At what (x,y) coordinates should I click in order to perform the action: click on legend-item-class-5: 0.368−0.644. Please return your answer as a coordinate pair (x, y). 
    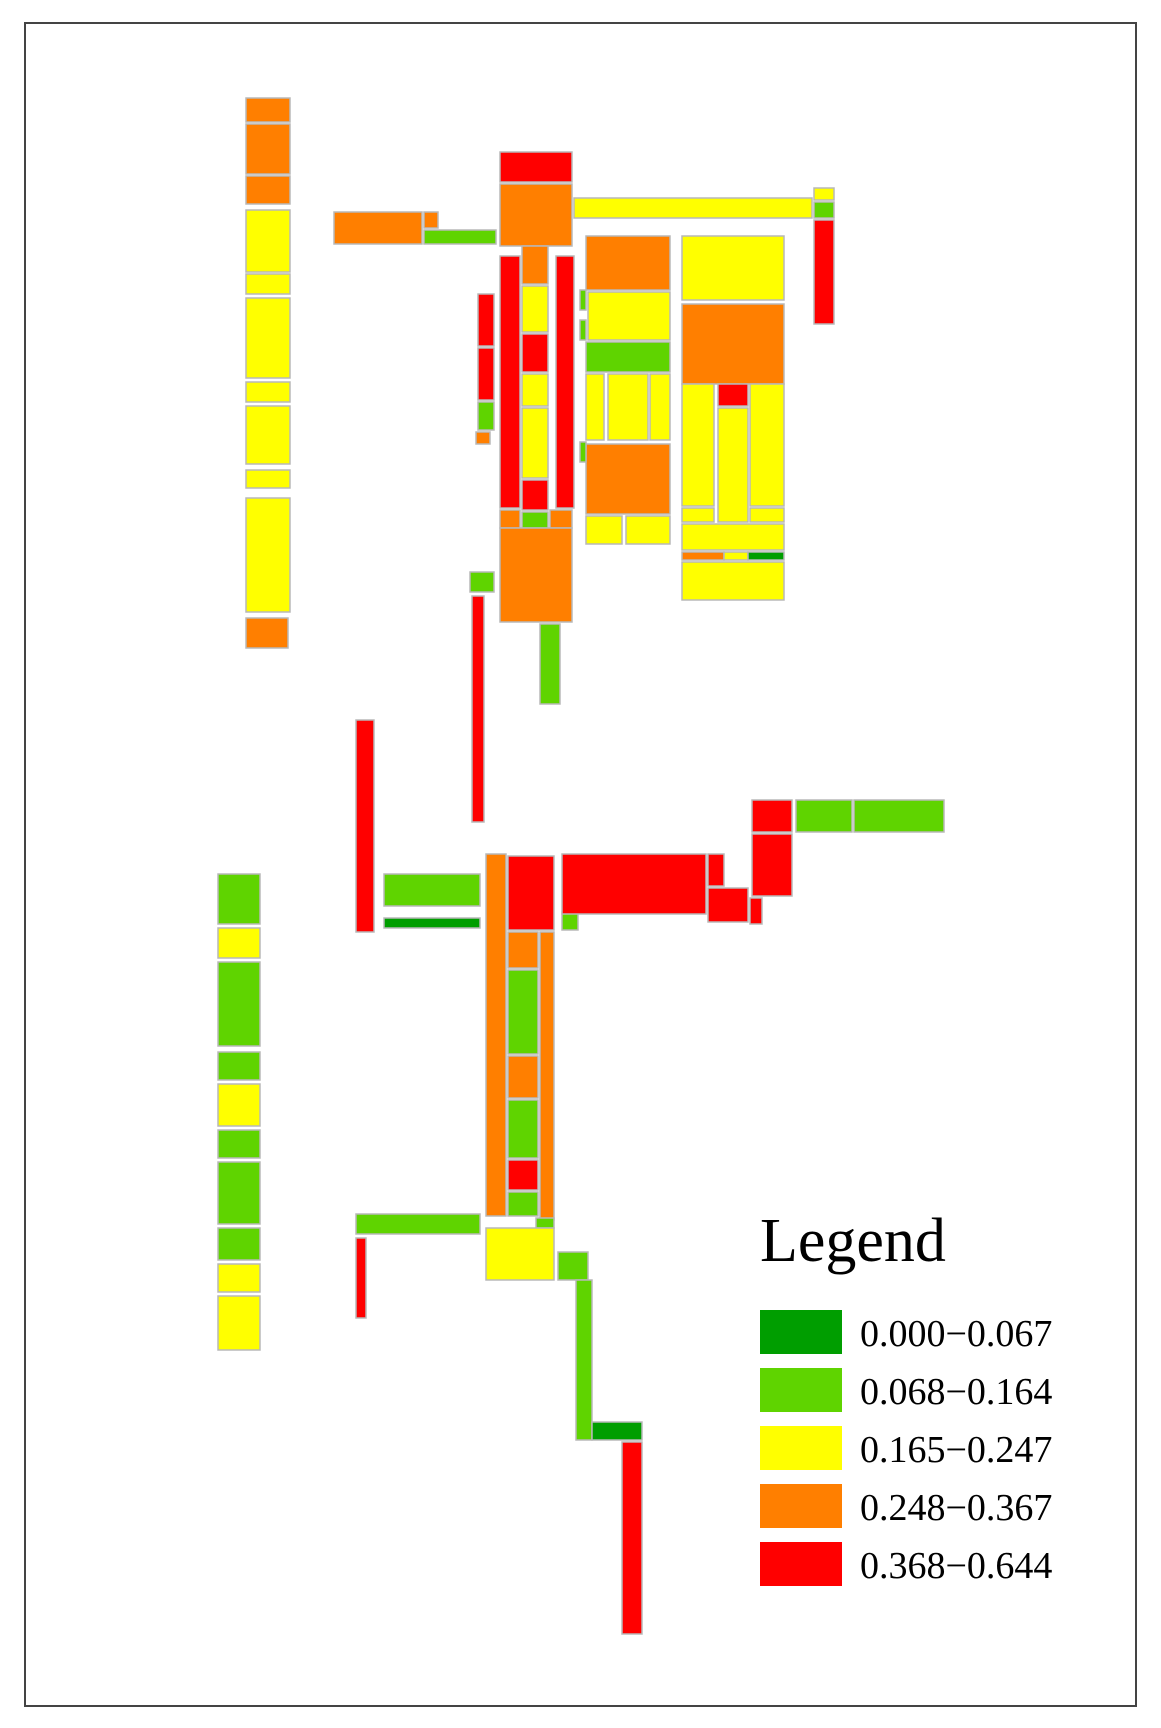
    Looking at the image, I should click on (945, 1567).